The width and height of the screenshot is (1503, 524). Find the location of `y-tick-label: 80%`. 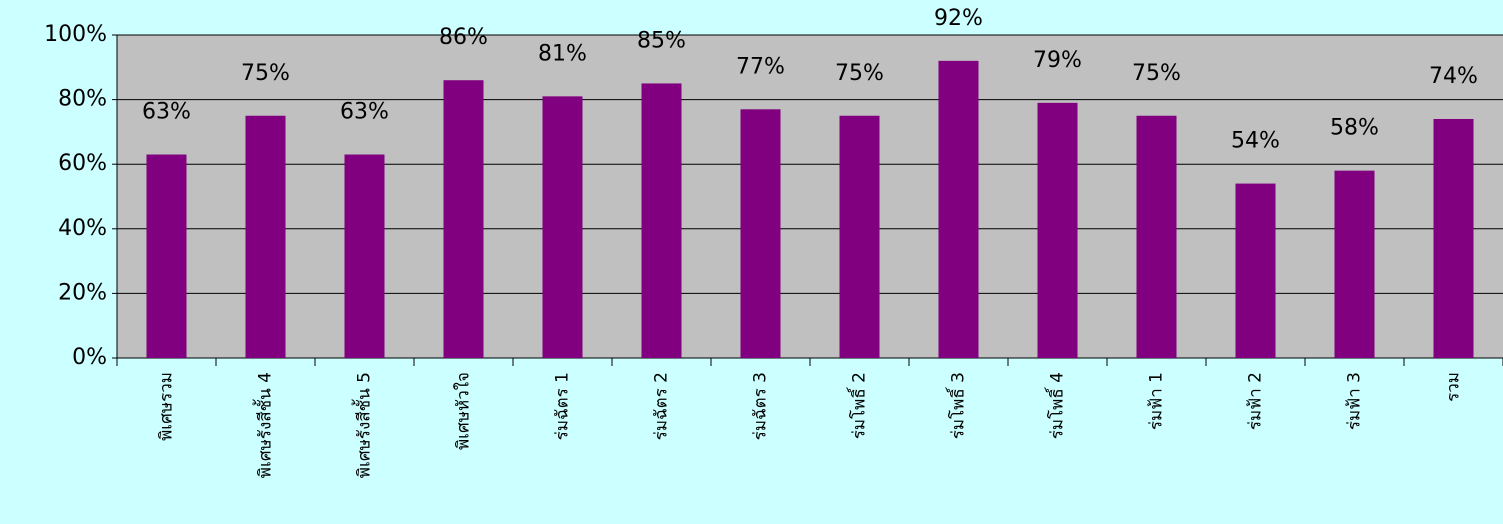

y-tick-label: 80% is located at coordinates (82, 99).